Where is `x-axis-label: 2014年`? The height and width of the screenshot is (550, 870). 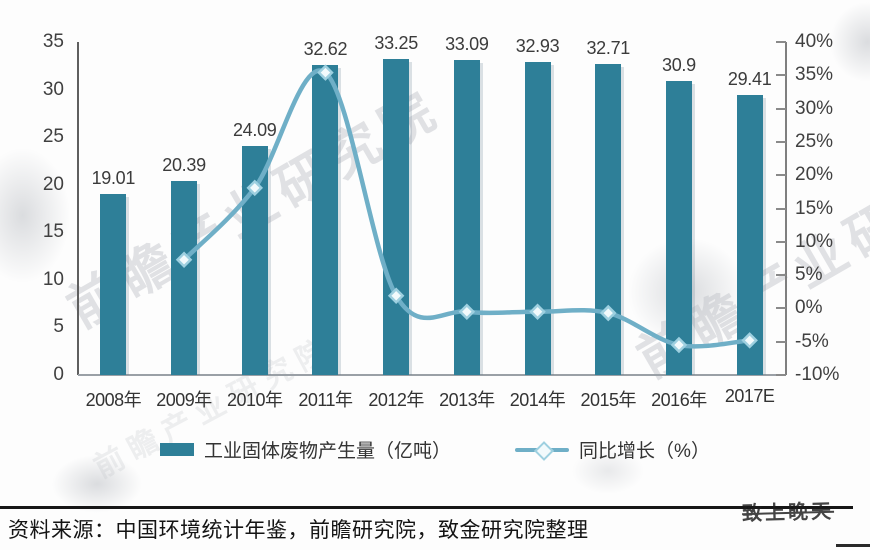 x-axis-label: 2014年 is located at coordinates (537, 400).